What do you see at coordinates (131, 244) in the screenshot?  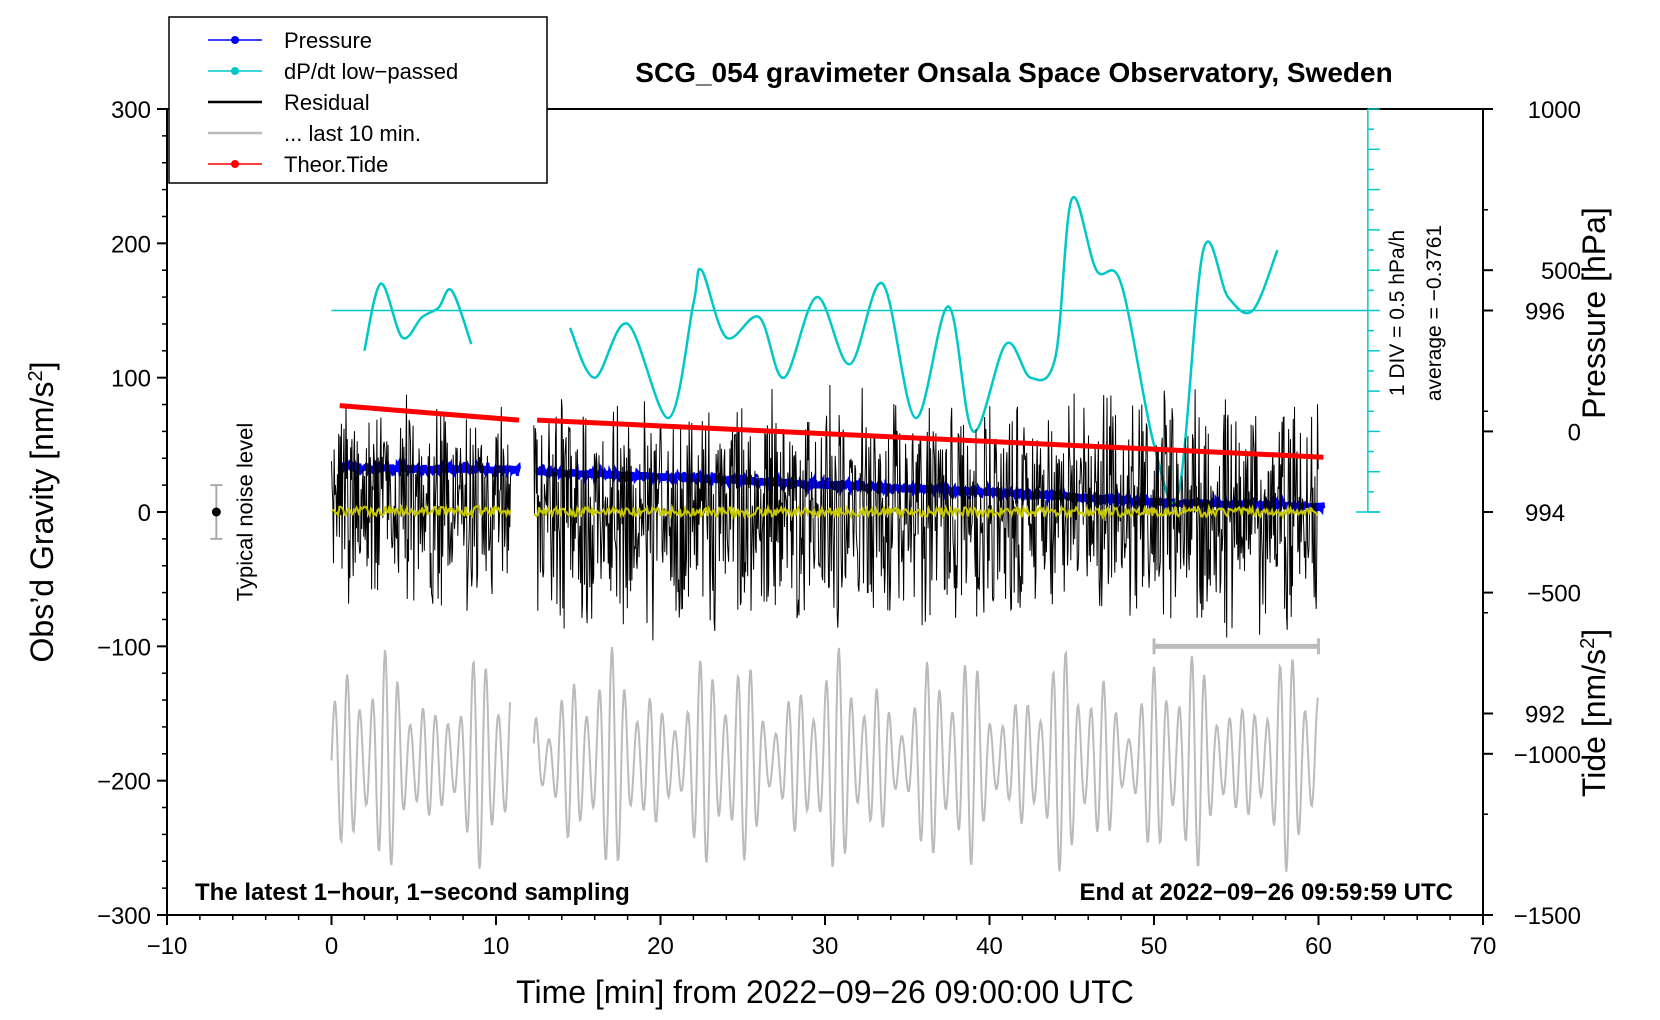 I see `y-tick-label: 200` at bounding box center [131, 244].